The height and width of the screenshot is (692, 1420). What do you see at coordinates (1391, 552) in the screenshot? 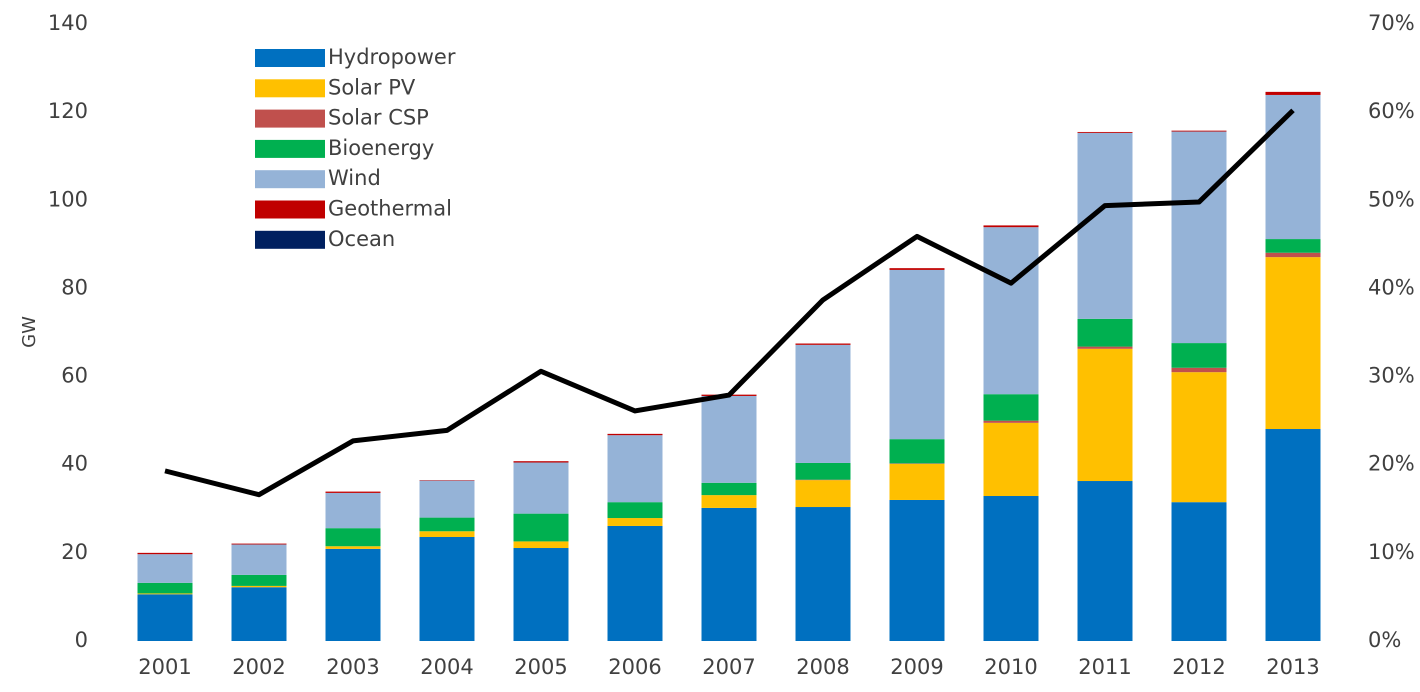
I see `y2-tick-label: 10%` at bounding box center [1391, 552].